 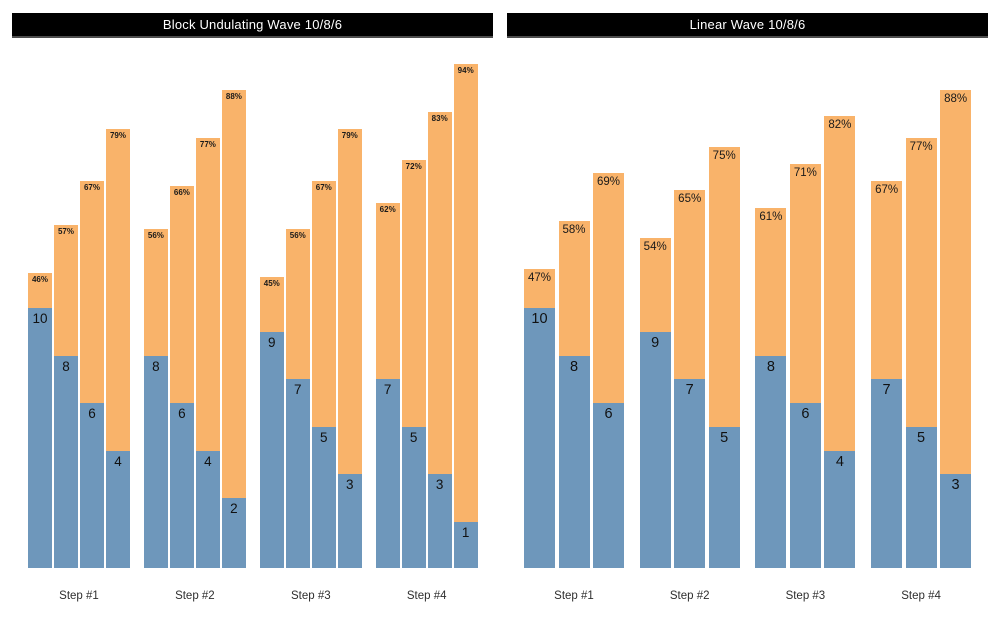 I want to click on percent-label: 47%, so click(x=539, y=277).